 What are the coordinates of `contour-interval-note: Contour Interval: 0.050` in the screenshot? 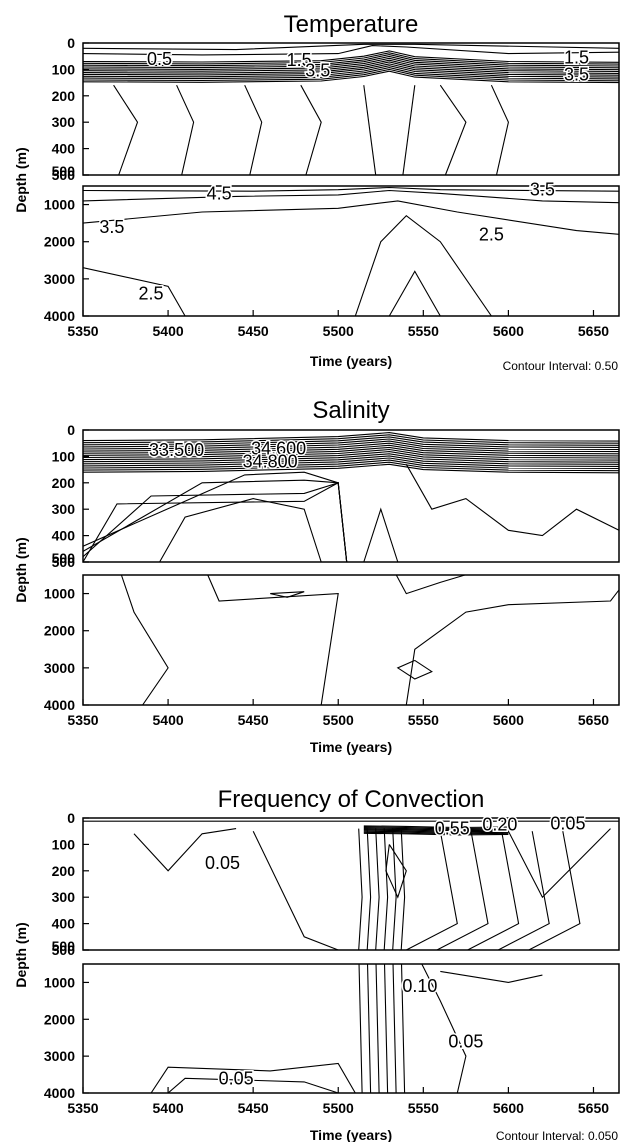 It's located at (557, 1135).